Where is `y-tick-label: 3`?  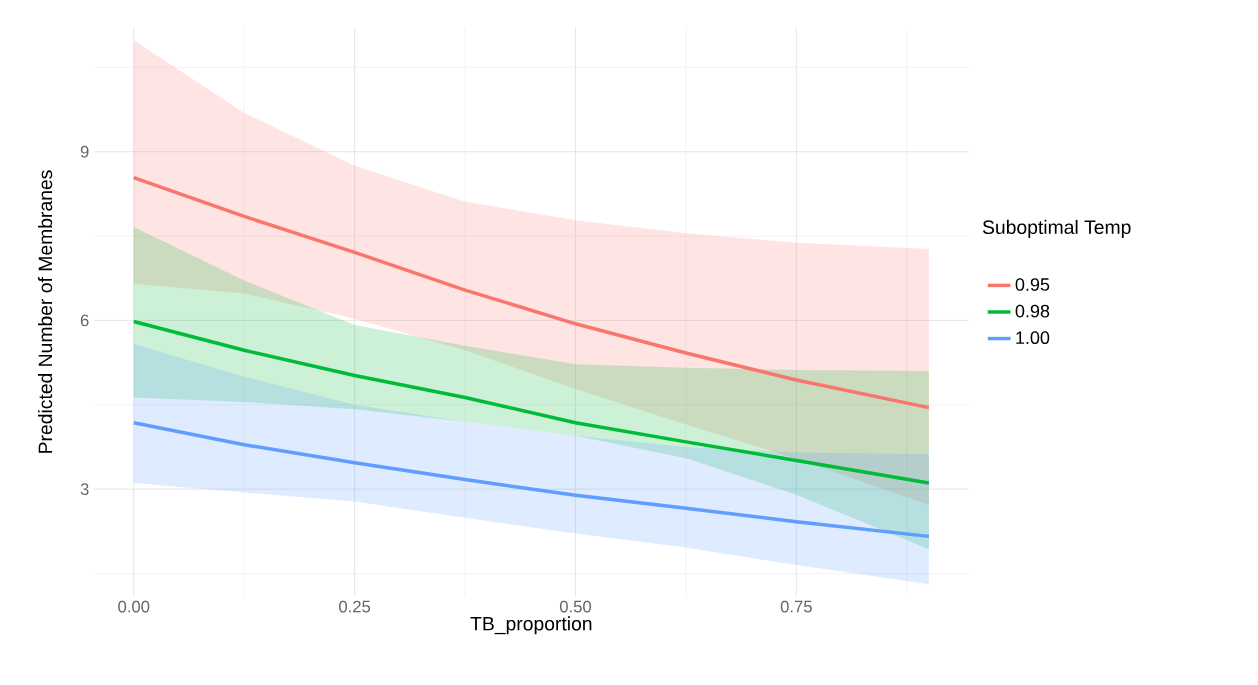
y-tick-label: 3 is located at coordinates (84, 489).